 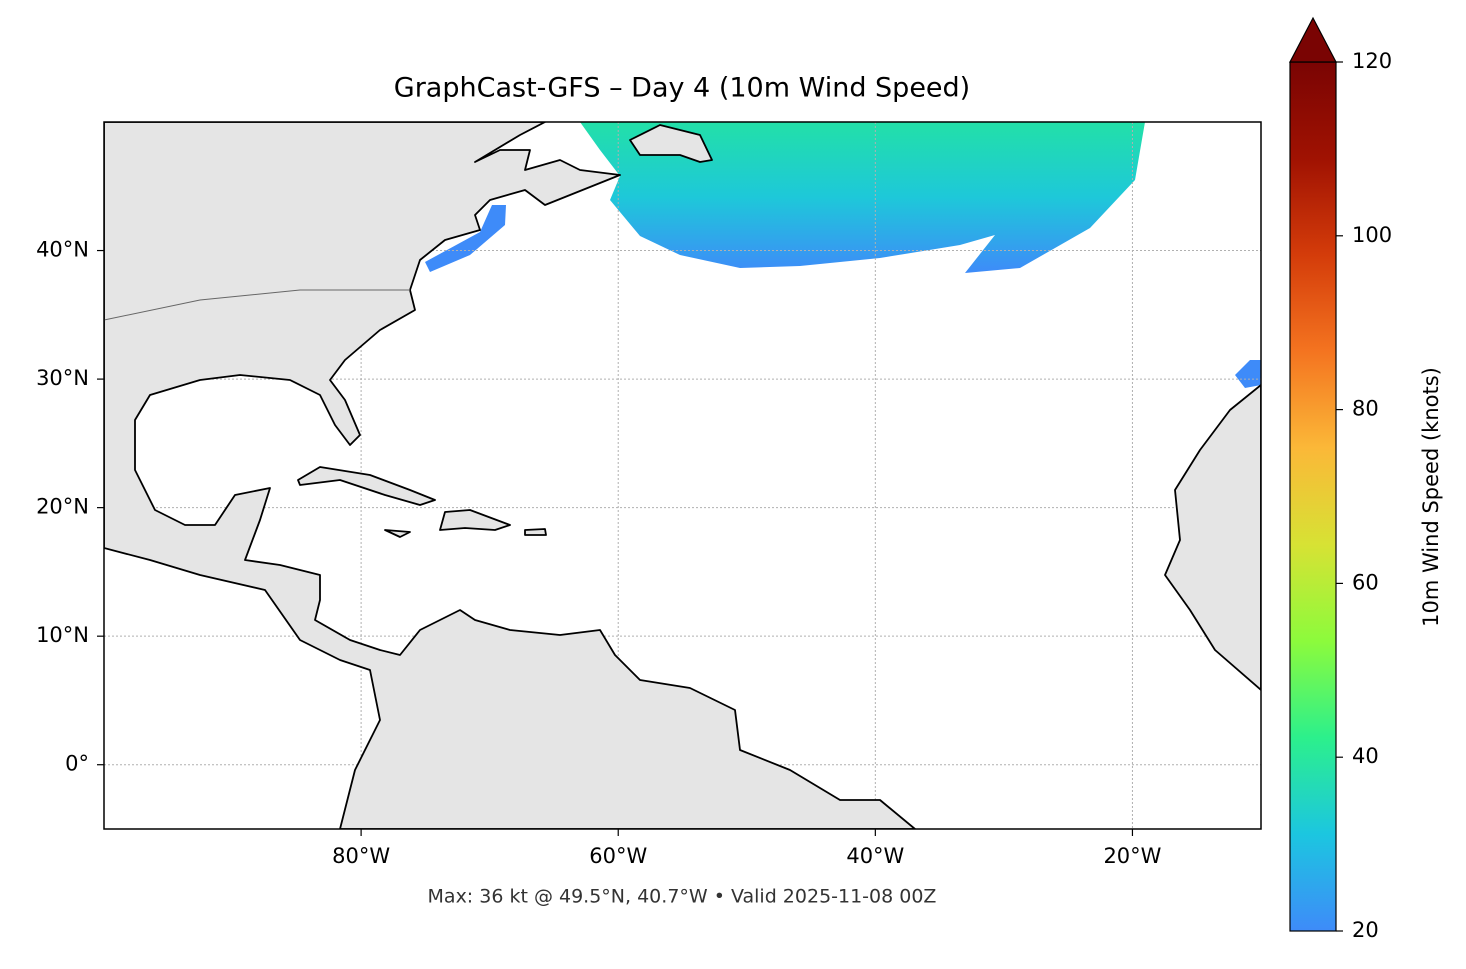 What do you see at coordinates (77, 764) in the screenshot?
I see `y-tick-label: 0°` at bounding box center [77, 764].